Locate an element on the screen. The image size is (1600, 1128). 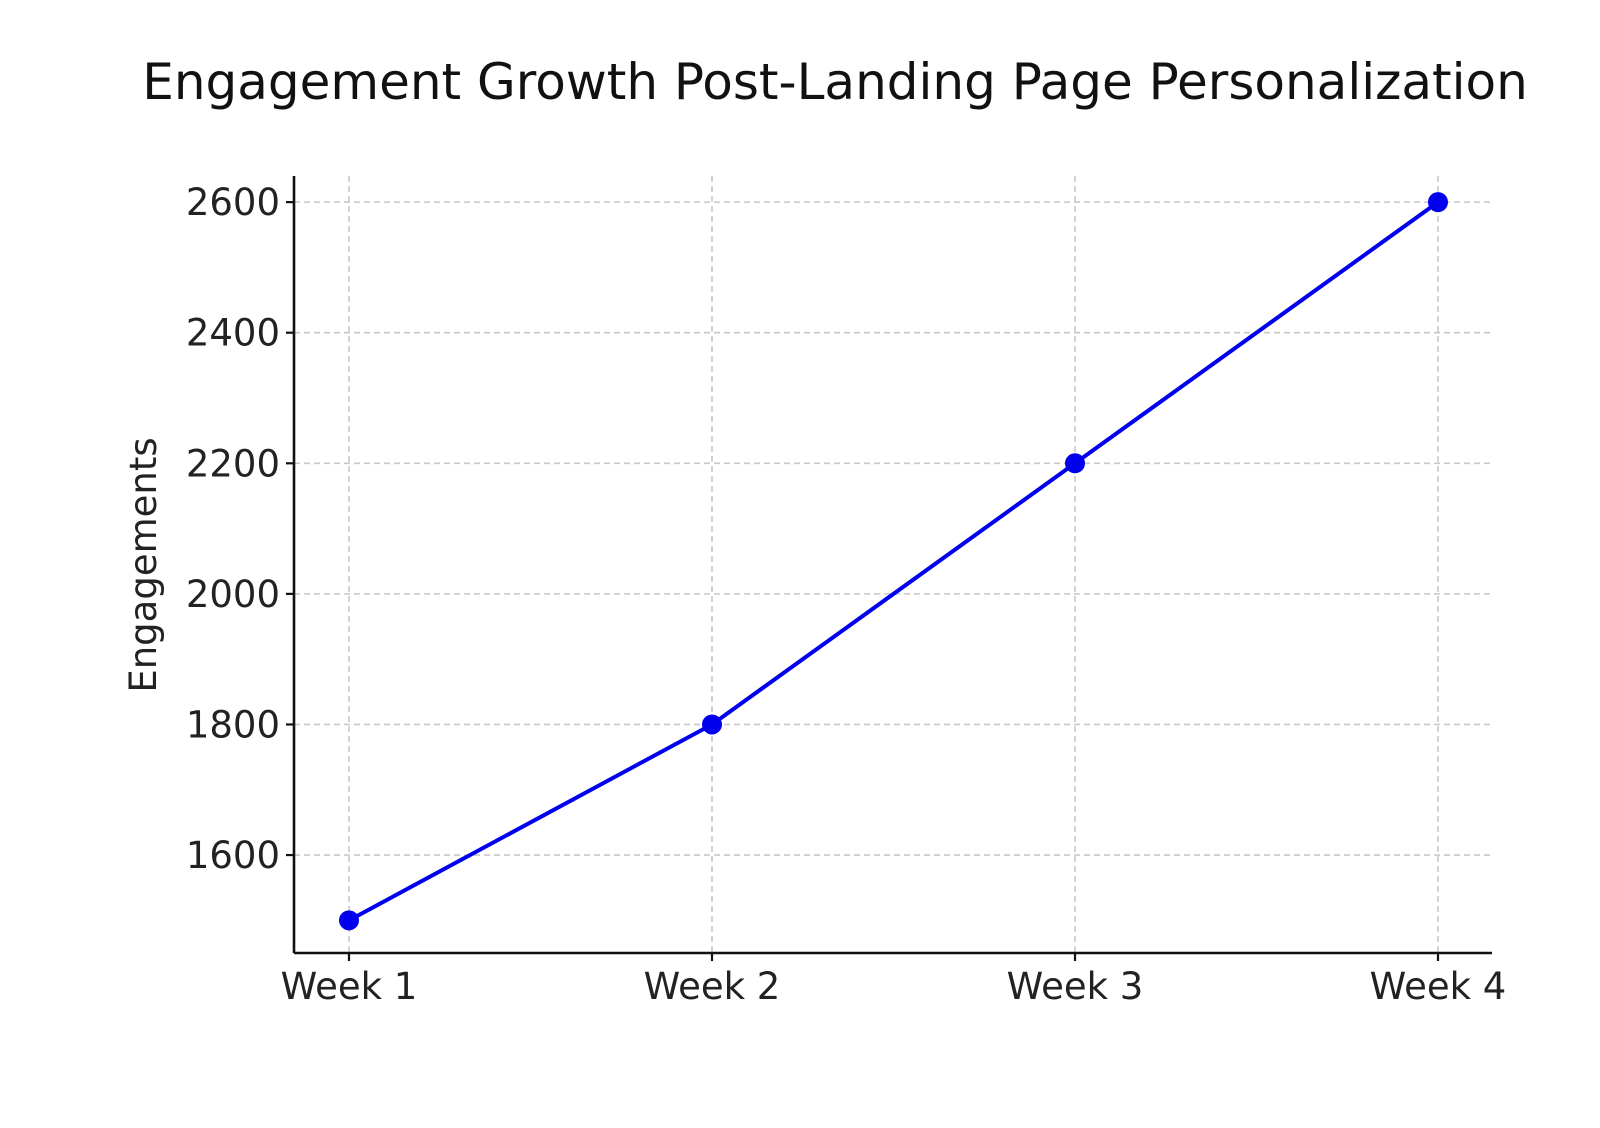
y-tick-label: 2200 is located at coordinates (233, 463).